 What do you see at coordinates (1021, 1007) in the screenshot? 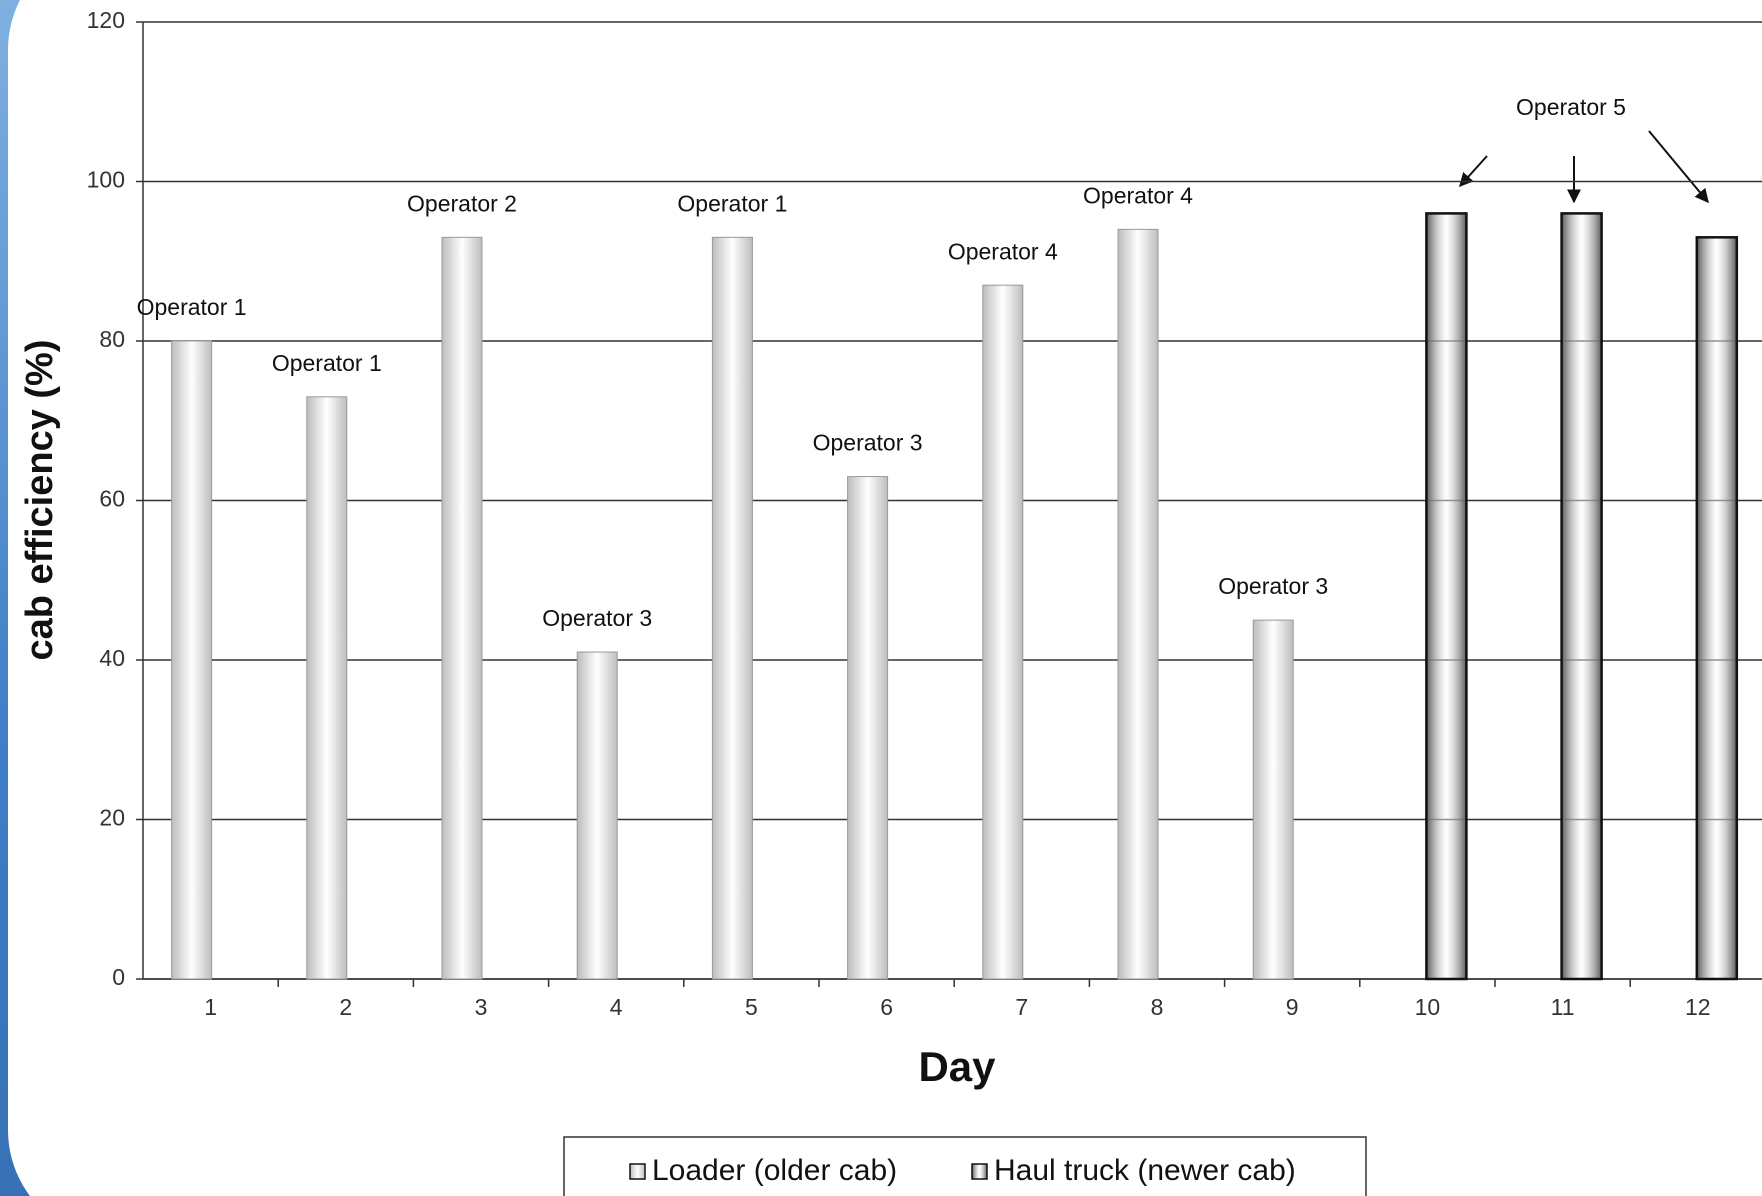
I see `x-tick-label: 7` at bounding box center [1021, 1007].